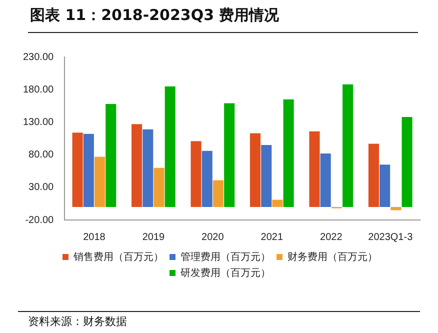  Describe the element at coordinates (41, 188) in the screenshot. I see `y-tick-label: 30.00` at that location.